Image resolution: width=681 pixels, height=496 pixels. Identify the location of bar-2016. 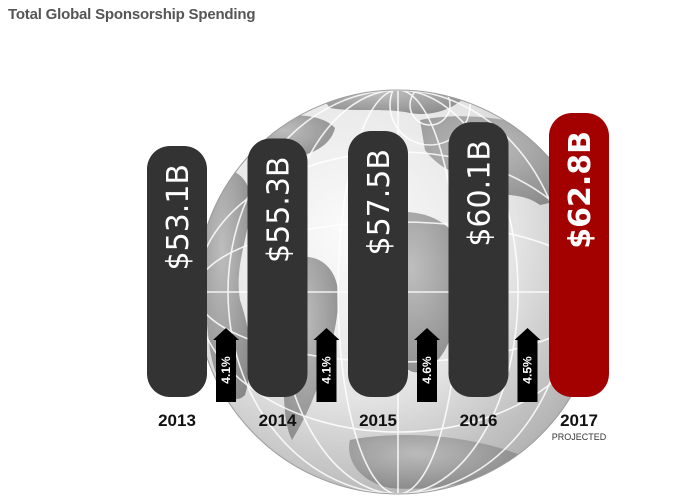
(478, 259).